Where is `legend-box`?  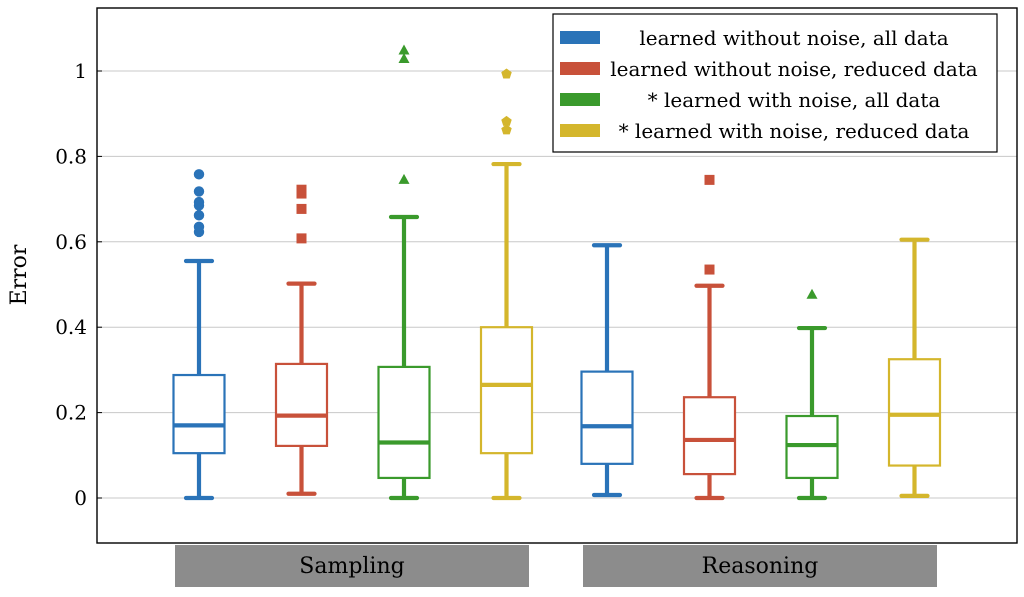
legend-box is located at coordinates (775, 83).